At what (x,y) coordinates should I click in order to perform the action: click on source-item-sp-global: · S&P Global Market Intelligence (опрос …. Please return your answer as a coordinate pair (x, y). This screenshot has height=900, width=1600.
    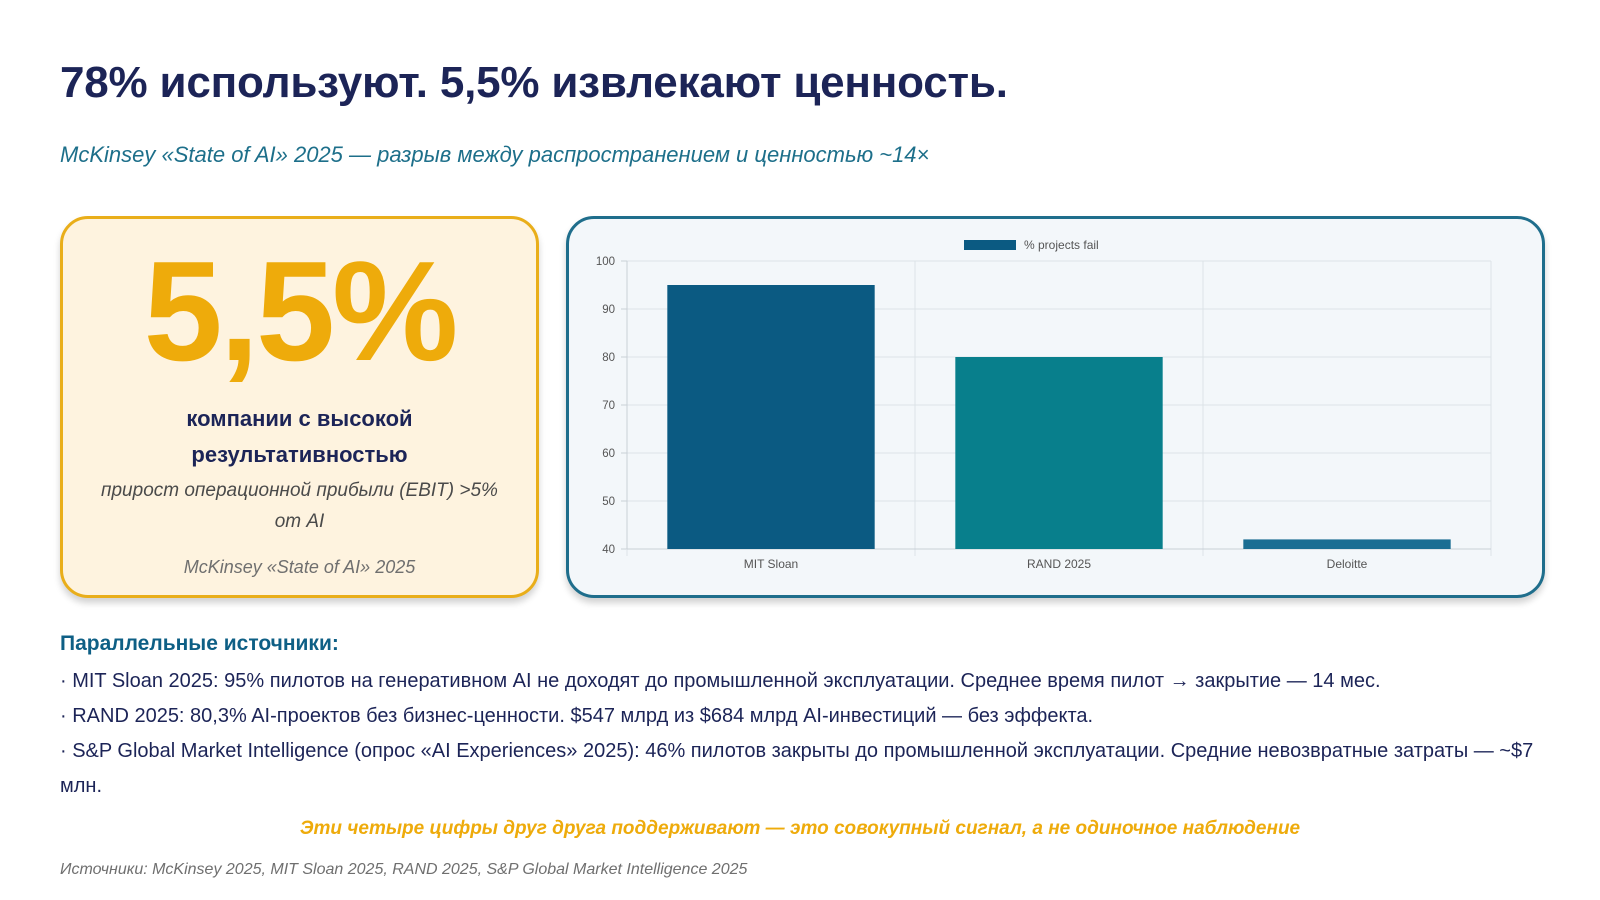
    Looking at the image, I should click on (797, 768).